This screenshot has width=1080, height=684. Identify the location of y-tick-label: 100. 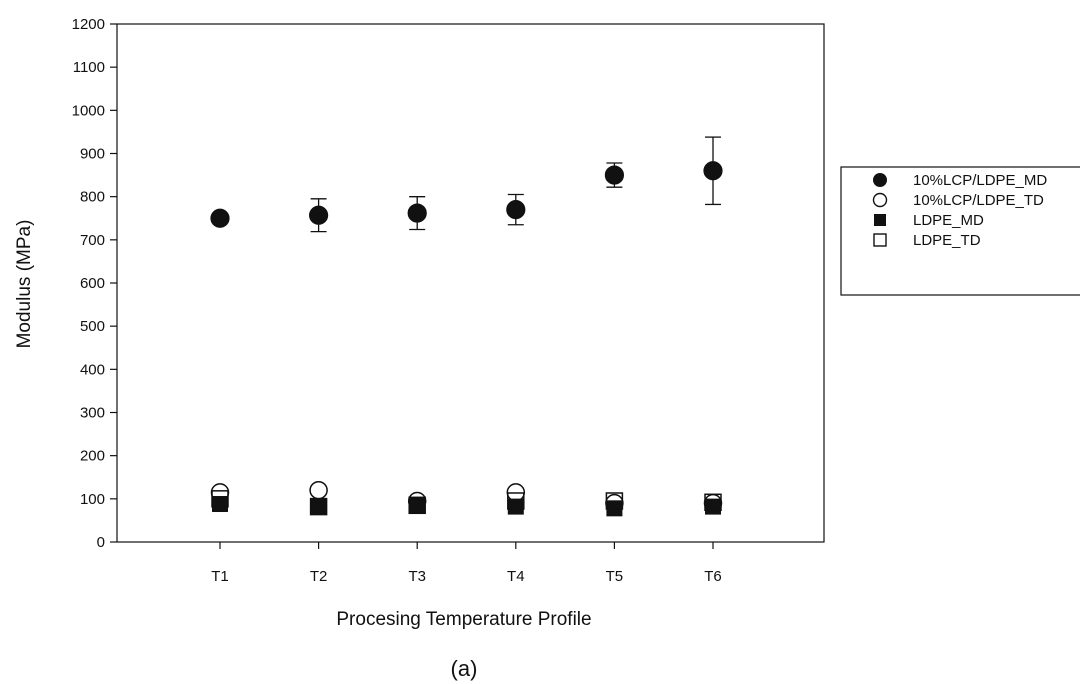
(92, 499).